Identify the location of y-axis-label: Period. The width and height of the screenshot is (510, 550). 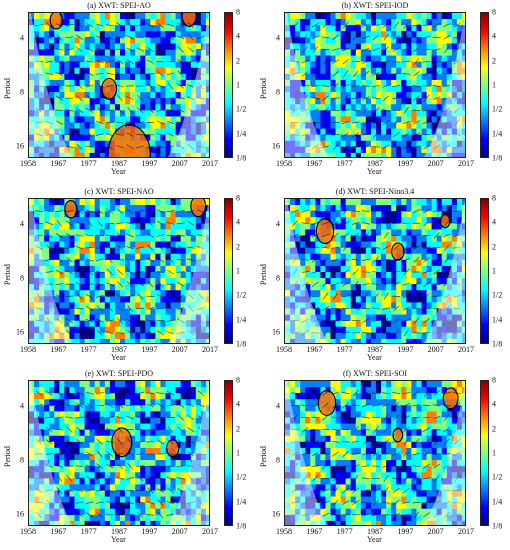
(263, 88).